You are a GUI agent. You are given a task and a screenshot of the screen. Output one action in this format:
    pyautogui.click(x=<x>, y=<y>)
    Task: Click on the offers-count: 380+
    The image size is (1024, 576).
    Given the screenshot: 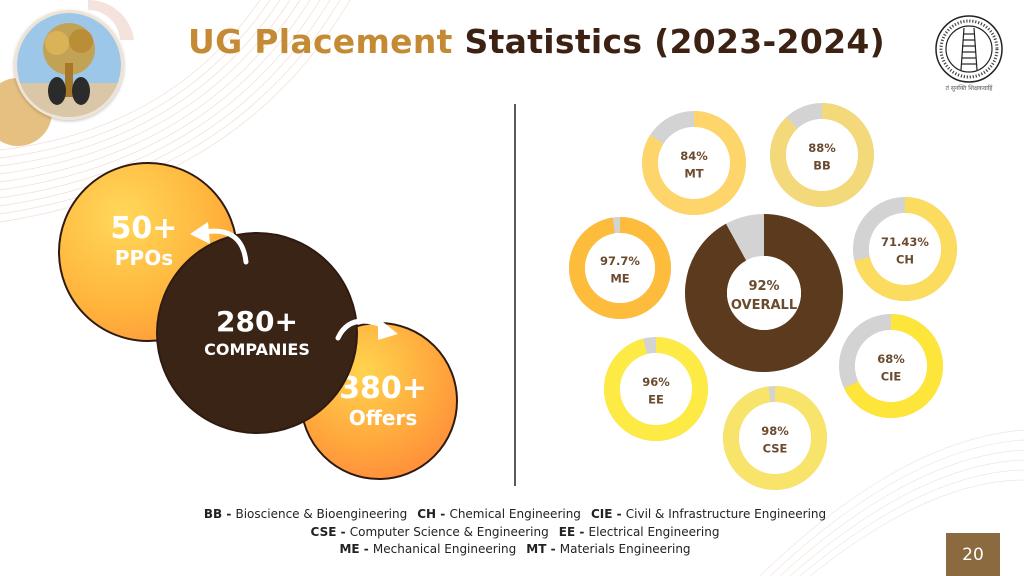 What is the action you would take?
    pyautogui.click(x=383, y=388)
    